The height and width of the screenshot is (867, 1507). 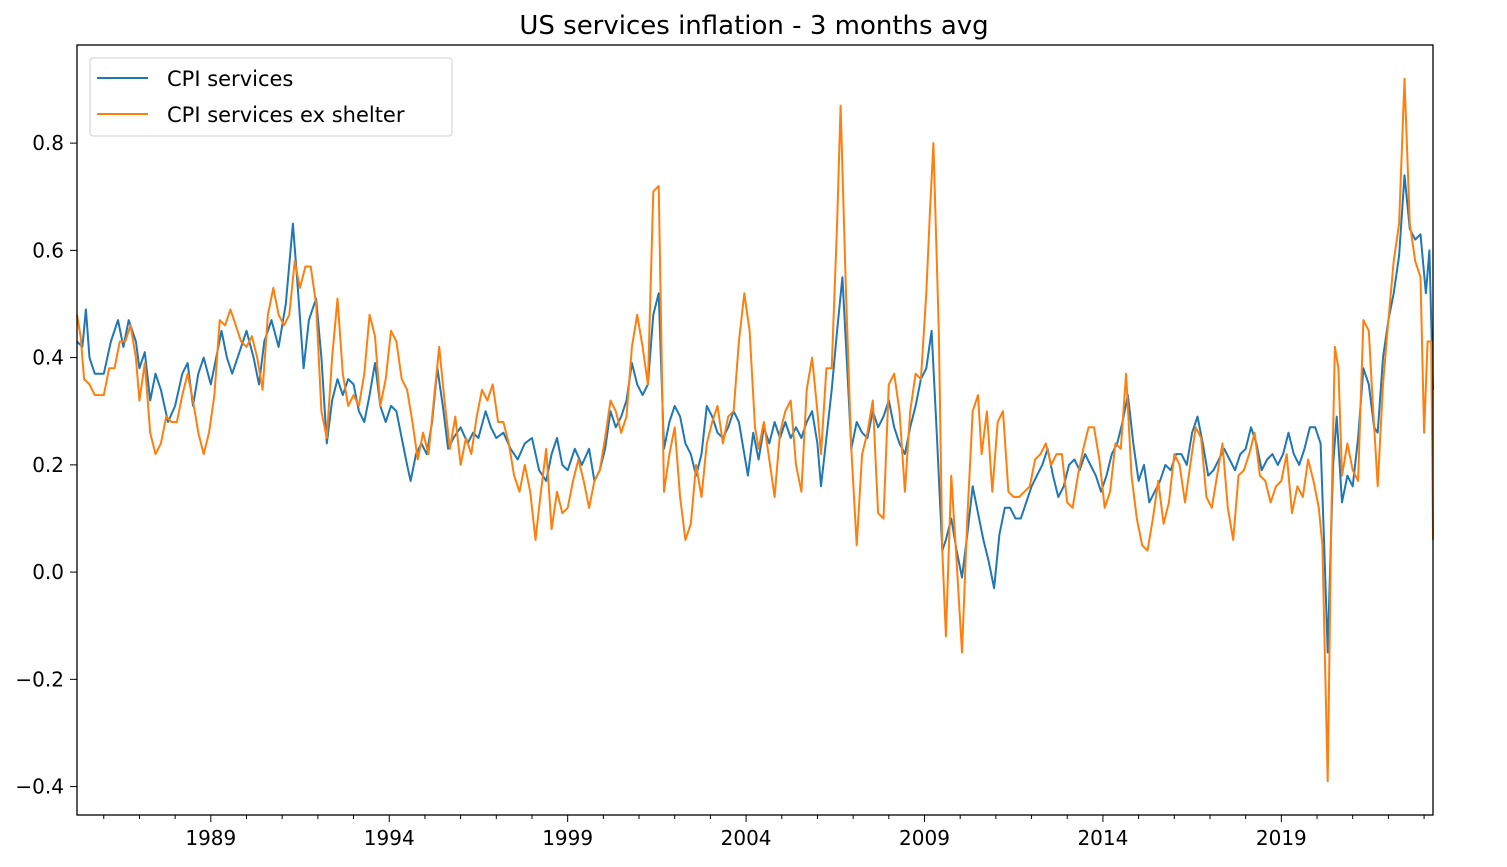 I want to click on y-tick-label: 0.6, so click(x=48, y=250).